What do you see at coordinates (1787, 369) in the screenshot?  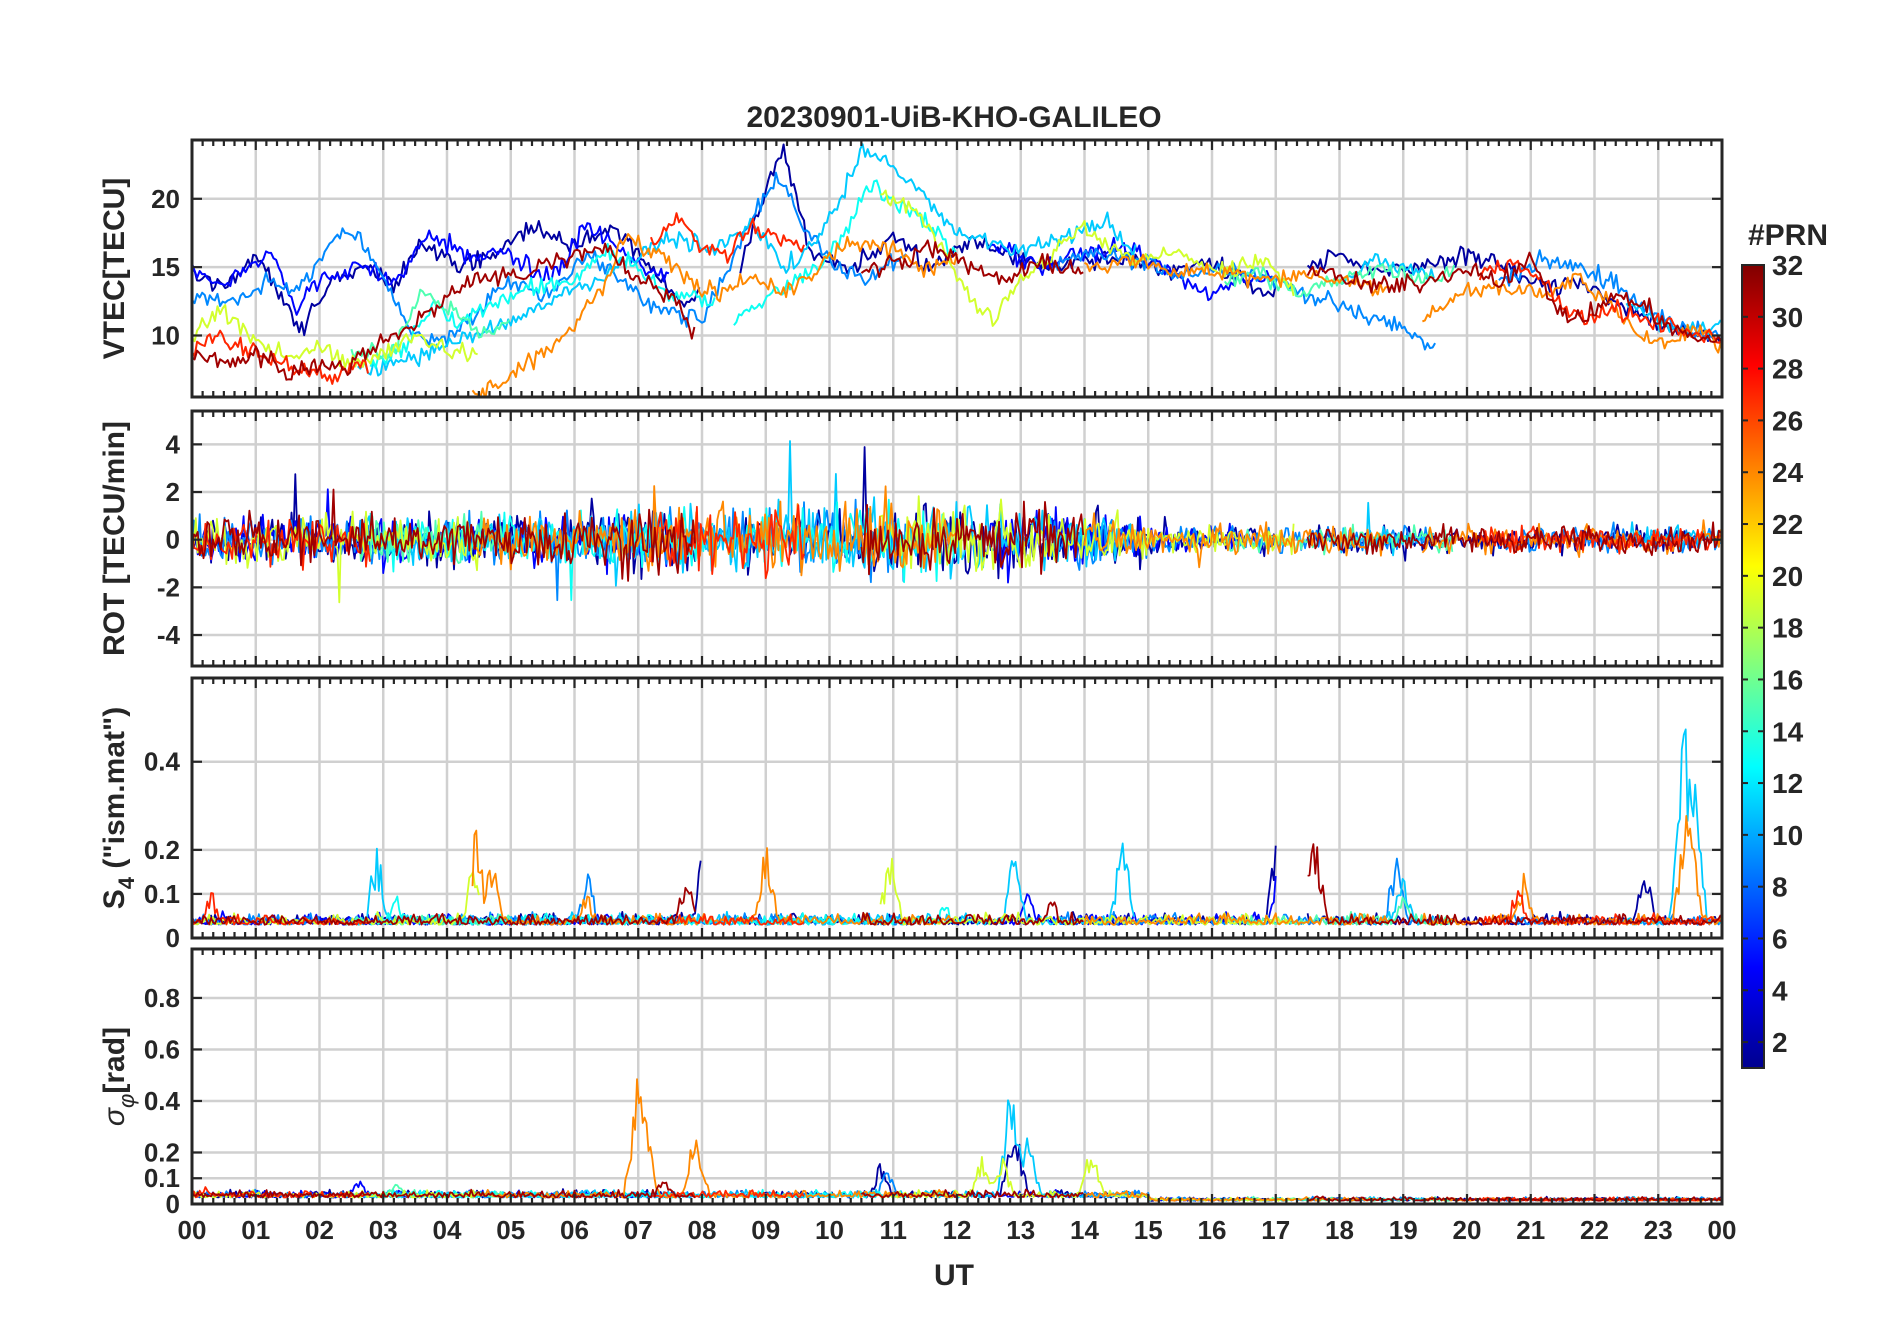 I see `colorbar-tick-label: 28` at bounding box center [1787, 369].